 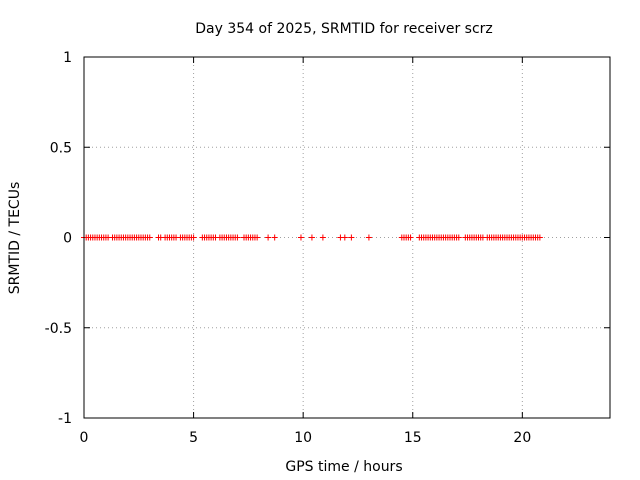 I want to click on x-tick-label: 15, so click(x=413, y=438).